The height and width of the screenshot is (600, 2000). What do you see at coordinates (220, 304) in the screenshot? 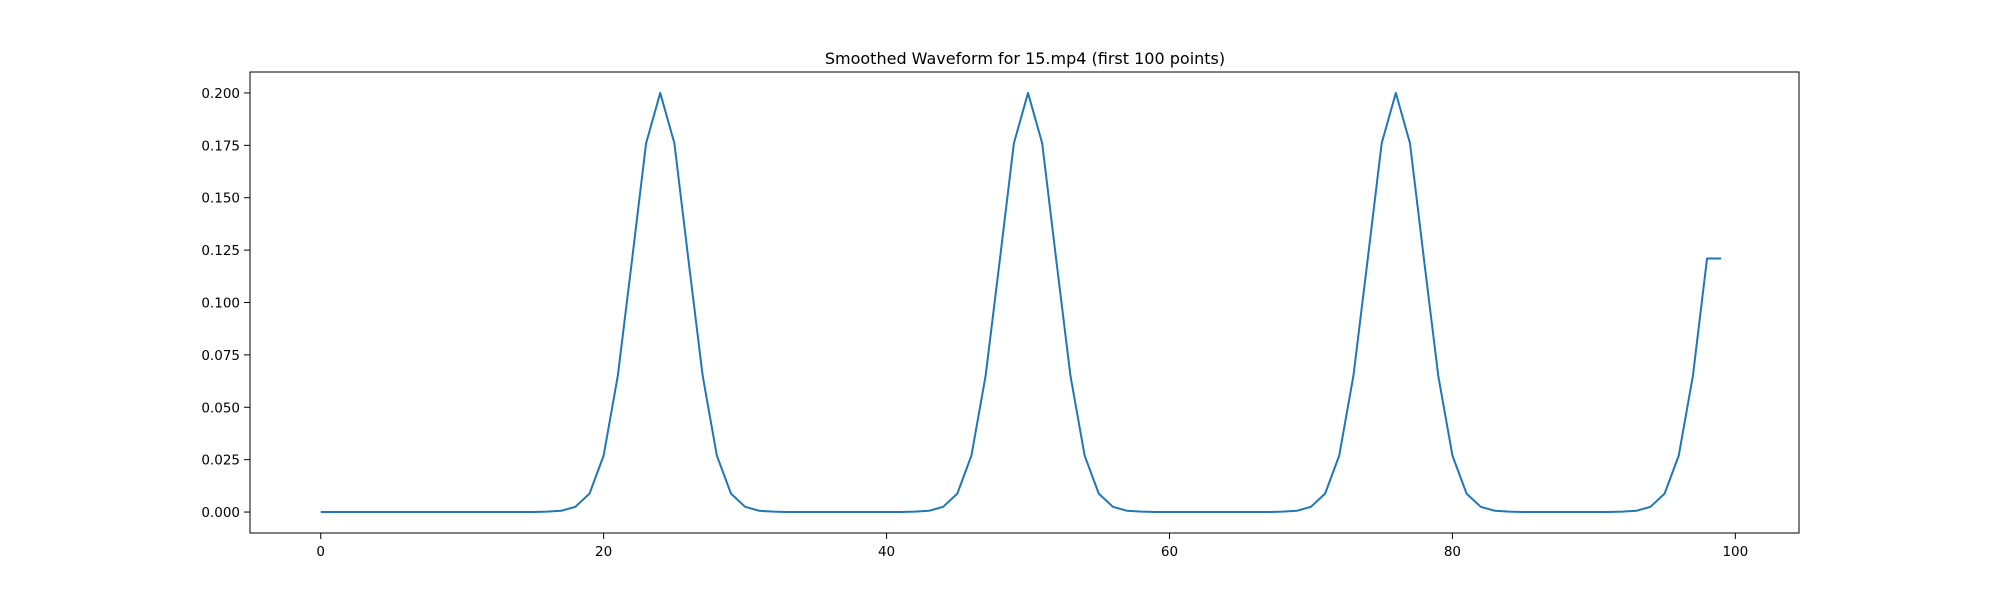
I see `y-tick-label: 0.100` at bounding box center [220, 304].